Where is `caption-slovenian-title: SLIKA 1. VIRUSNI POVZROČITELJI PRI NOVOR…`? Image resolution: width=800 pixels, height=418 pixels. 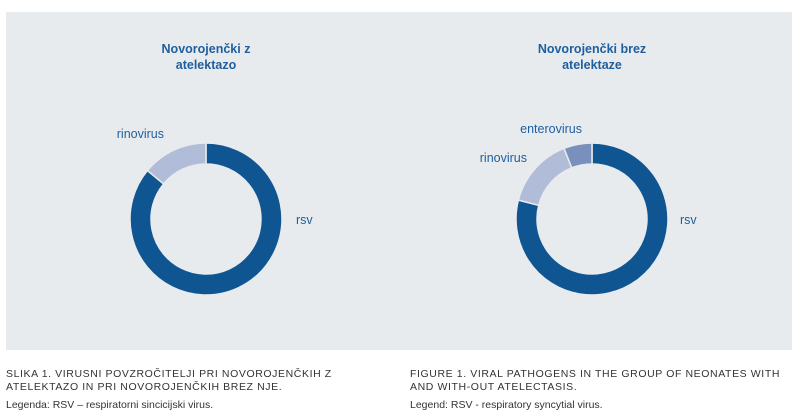
caption-slovenian-title: SLIKA 1. VIRUSNI POVZROČITELJI PRI NOVOR… is located at coordinates (169, 380).